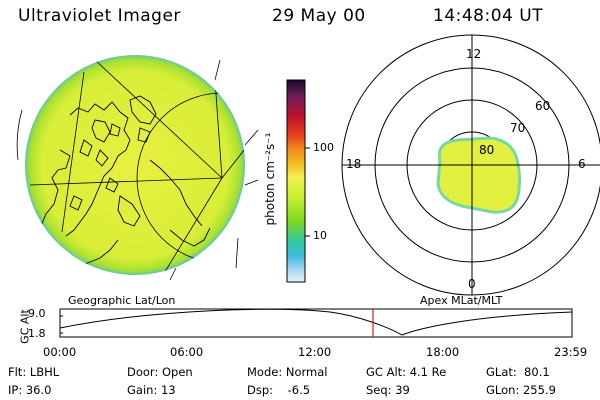  What do you see at coordinates (37, 333) in the screenshot?
I see `timeline-ytick-bottom: 1.8` at bounding box center [37, 333].